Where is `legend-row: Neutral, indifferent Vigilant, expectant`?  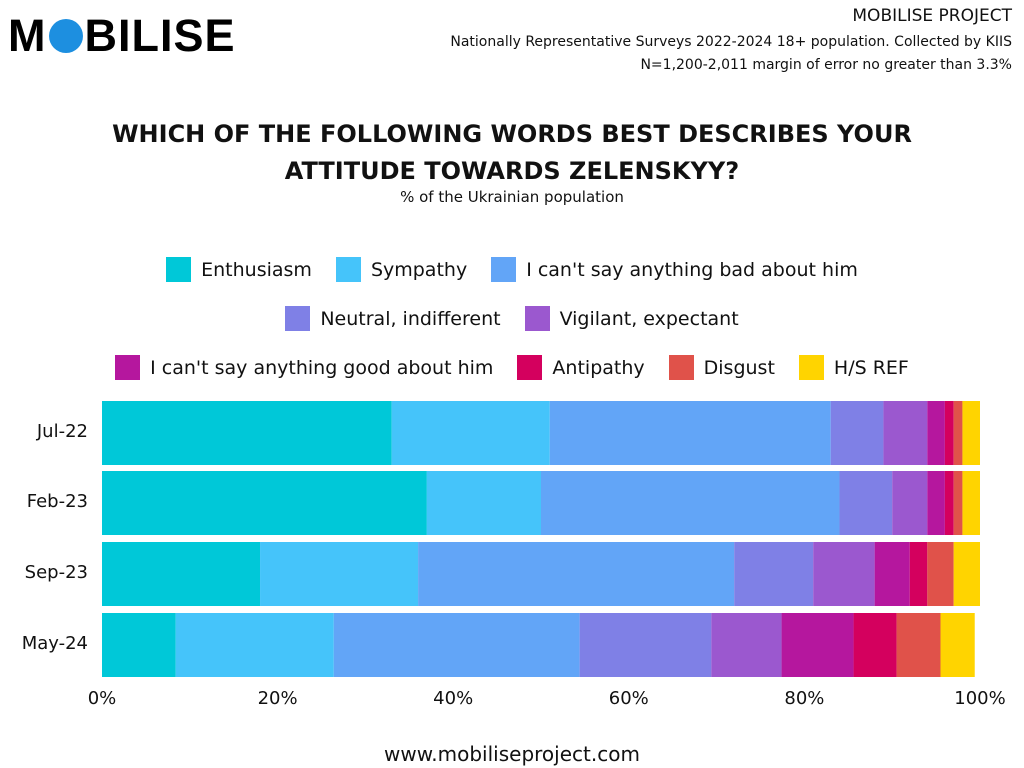
legend-row: Neutral, indifferent Vigilant, expectant is located at coordinates (512, 318).